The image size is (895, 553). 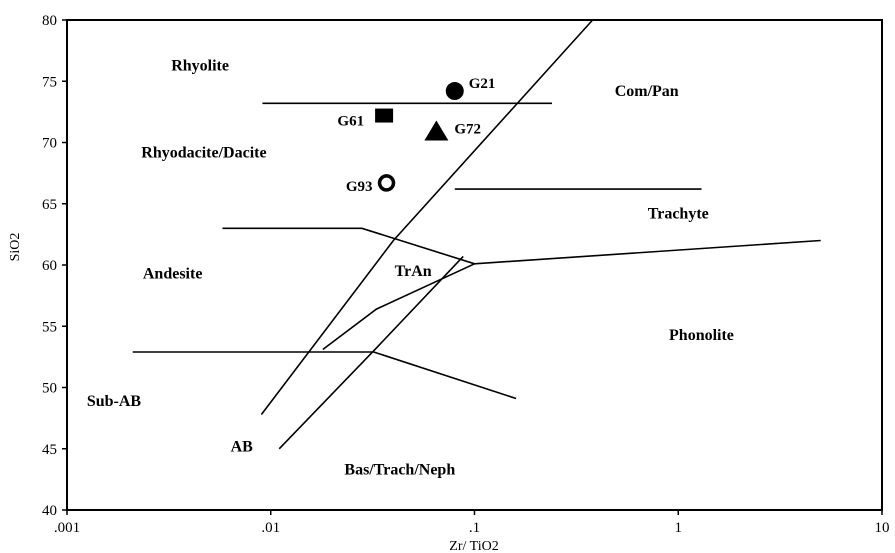 I want to click on y-tick-label: 80, so click(x=49, y=21).